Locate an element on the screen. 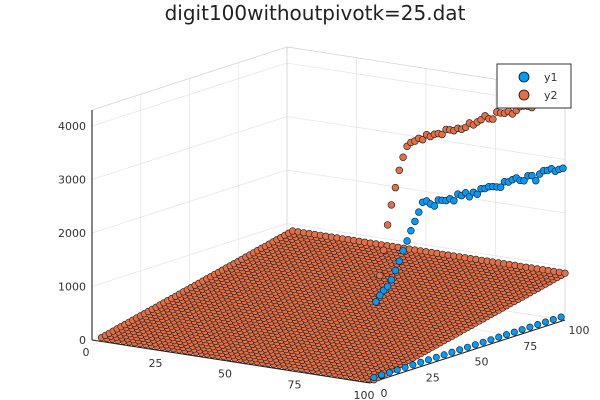  legend-label-y1: y1 is located at coordinates (551, 77).